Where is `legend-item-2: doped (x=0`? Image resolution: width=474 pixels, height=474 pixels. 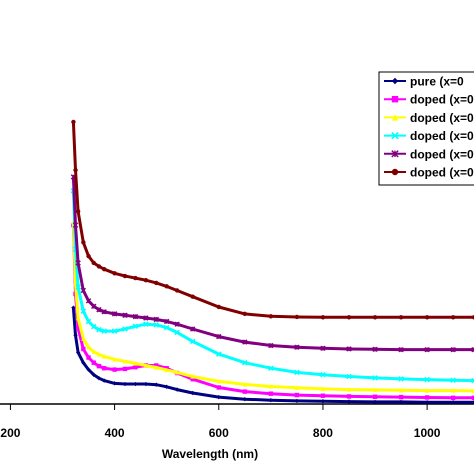
legend-item-2: doped (x=0 is located at coordinates (429, 100).